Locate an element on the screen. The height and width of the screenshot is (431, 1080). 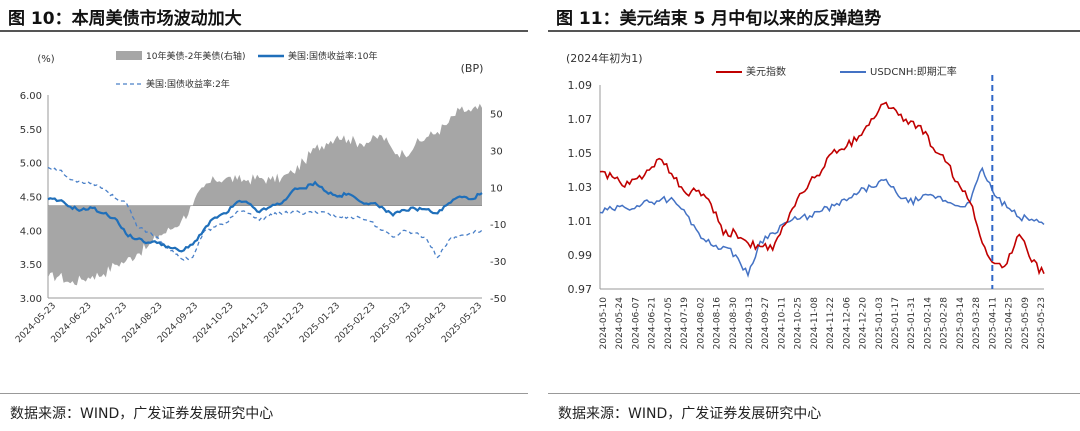
y-tick-label: 6.00 is located at coordinates (31, 96).